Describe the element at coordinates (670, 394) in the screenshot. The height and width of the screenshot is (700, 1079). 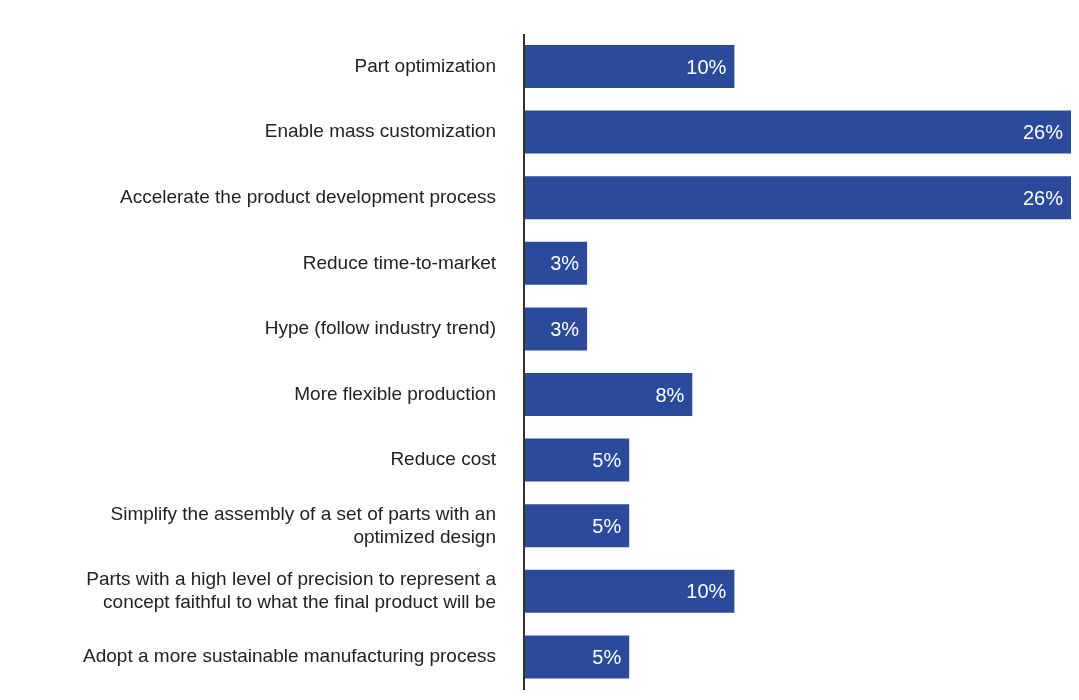
I see `data-label: 8%` at that location.